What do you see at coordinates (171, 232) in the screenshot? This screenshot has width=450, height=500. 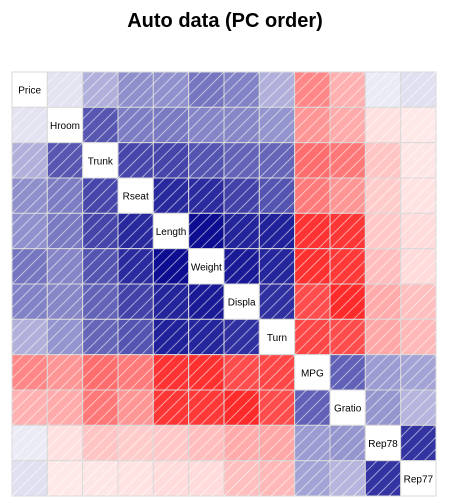 I see `variable-label: Length` at bounding box center [171, 232].